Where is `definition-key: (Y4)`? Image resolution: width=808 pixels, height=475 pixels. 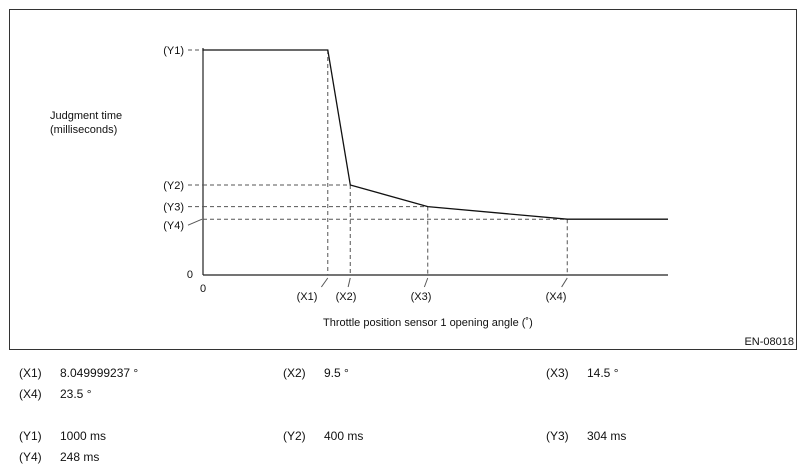
definition-key: (Y4) is located at coordinates (30, 457).